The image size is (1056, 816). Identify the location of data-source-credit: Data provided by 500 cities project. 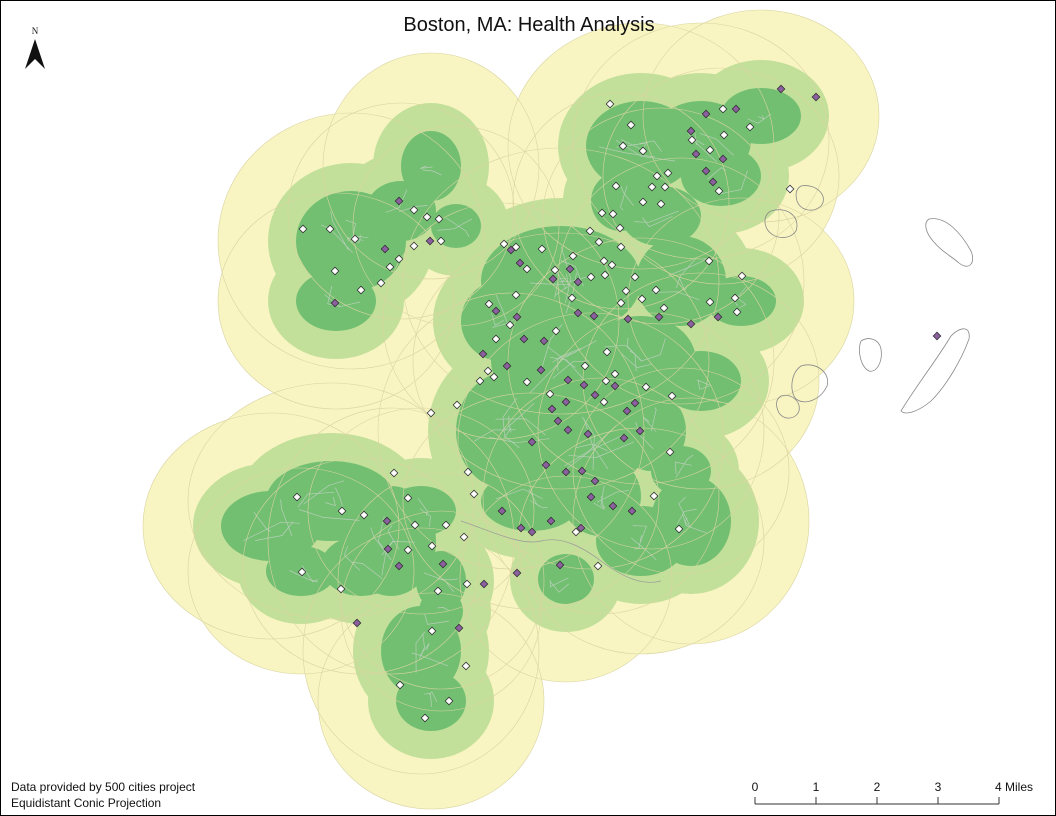
(103, 787).